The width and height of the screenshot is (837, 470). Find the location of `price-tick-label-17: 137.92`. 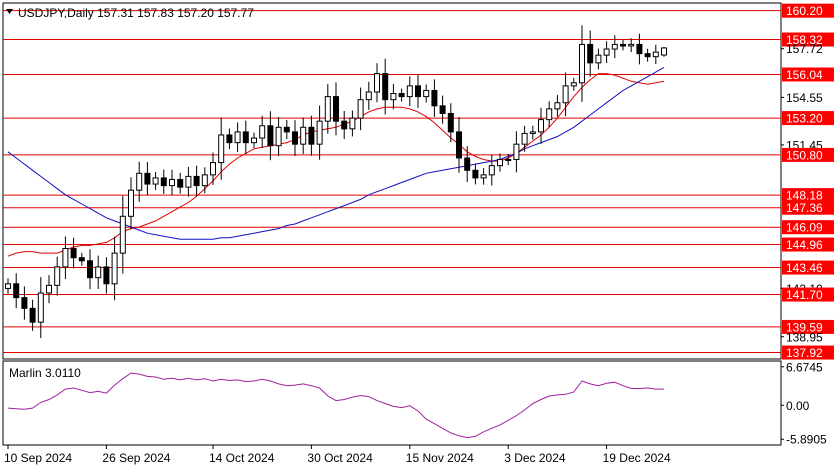

price-tick-label-17: 137.92 is located at coordinates (804, 353).